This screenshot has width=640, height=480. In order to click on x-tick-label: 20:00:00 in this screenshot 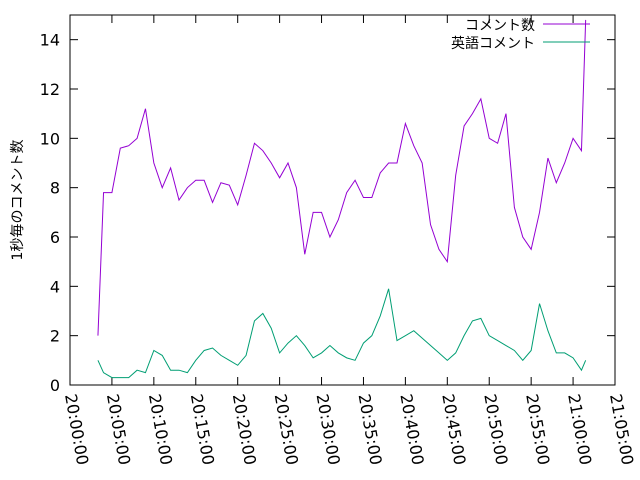, I will do `click(76, 429)`.